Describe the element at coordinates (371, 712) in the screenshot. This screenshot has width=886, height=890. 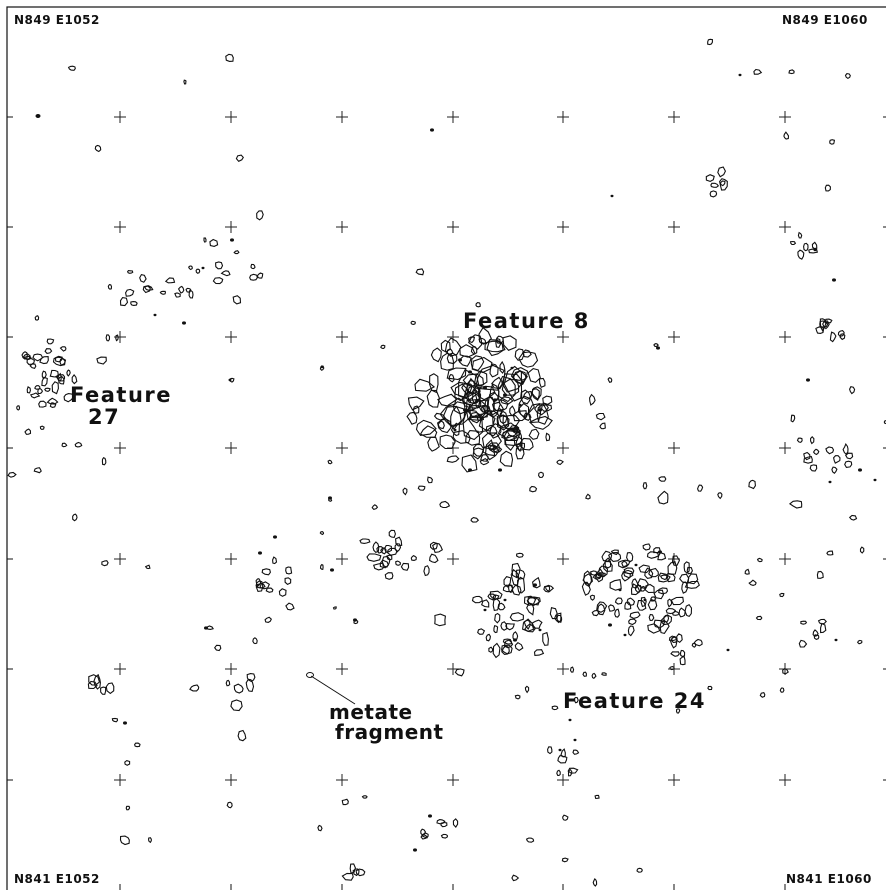
I see `metate-label-line1: metate` at that location.